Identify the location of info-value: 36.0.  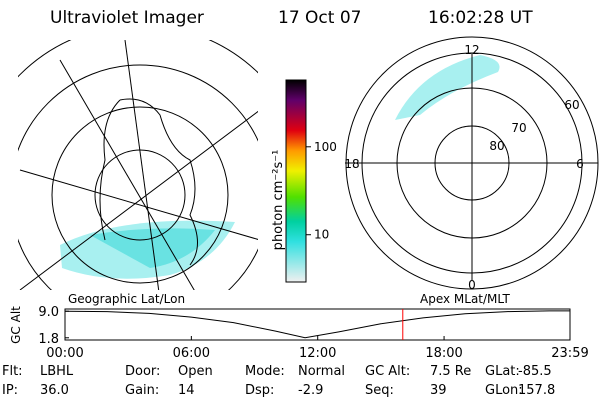
(54, 390).